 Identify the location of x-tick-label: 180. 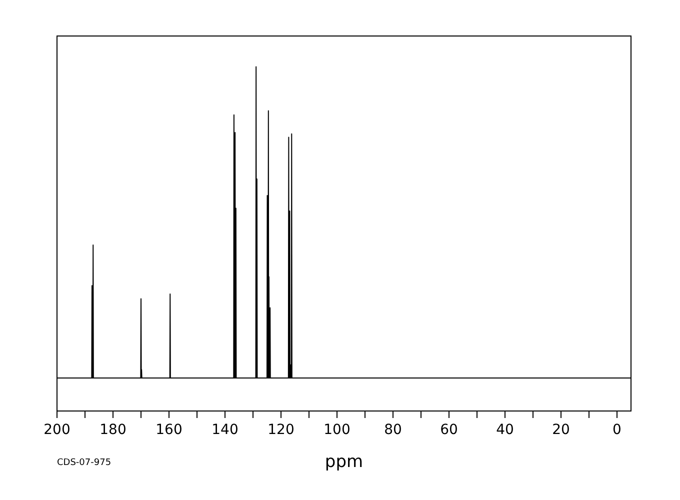
(113, 430).